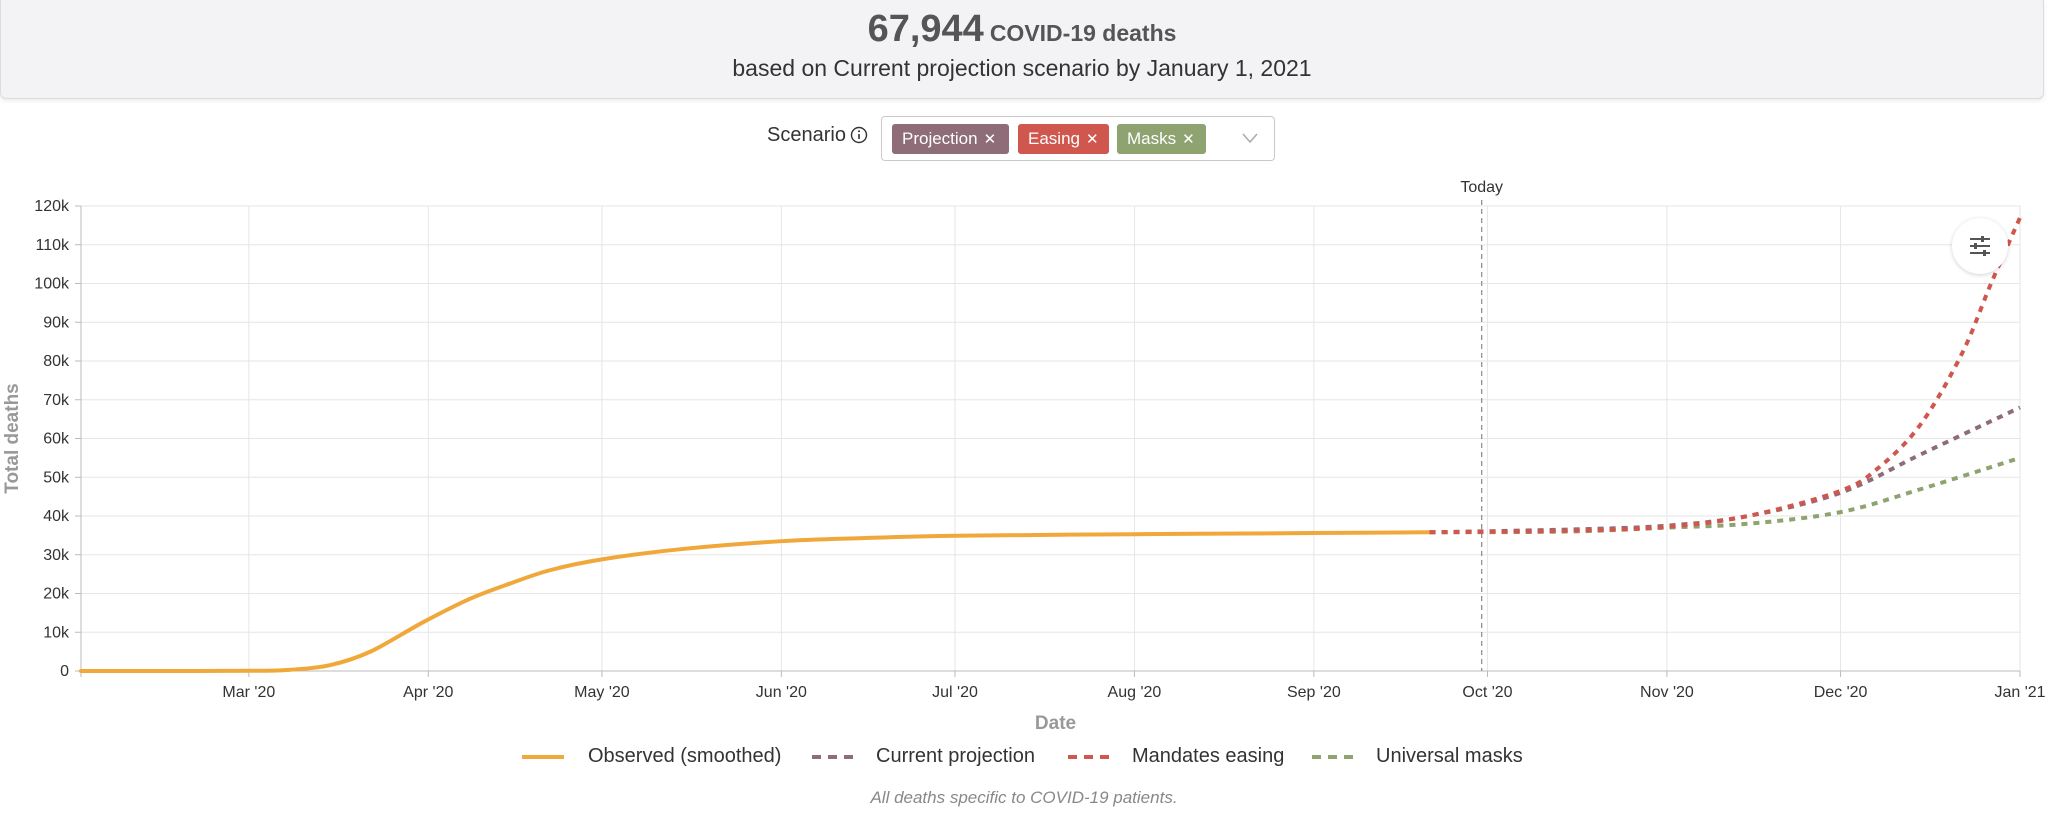 The image size is (2048, 818). Describe the element at coordinates (940, 138) in the screenshot. I see `tag-projection-label: Projection` at that location.